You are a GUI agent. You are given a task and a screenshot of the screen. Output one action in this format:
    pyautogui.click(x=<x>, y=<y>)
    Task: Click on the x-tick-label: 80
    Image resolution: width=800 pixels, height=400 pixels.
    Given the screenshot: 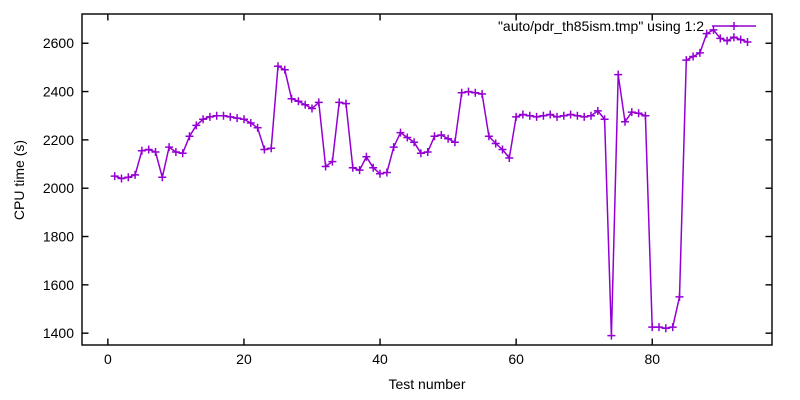 What is the action you would take?
    pyautogui.click(x=652, y=359)
    